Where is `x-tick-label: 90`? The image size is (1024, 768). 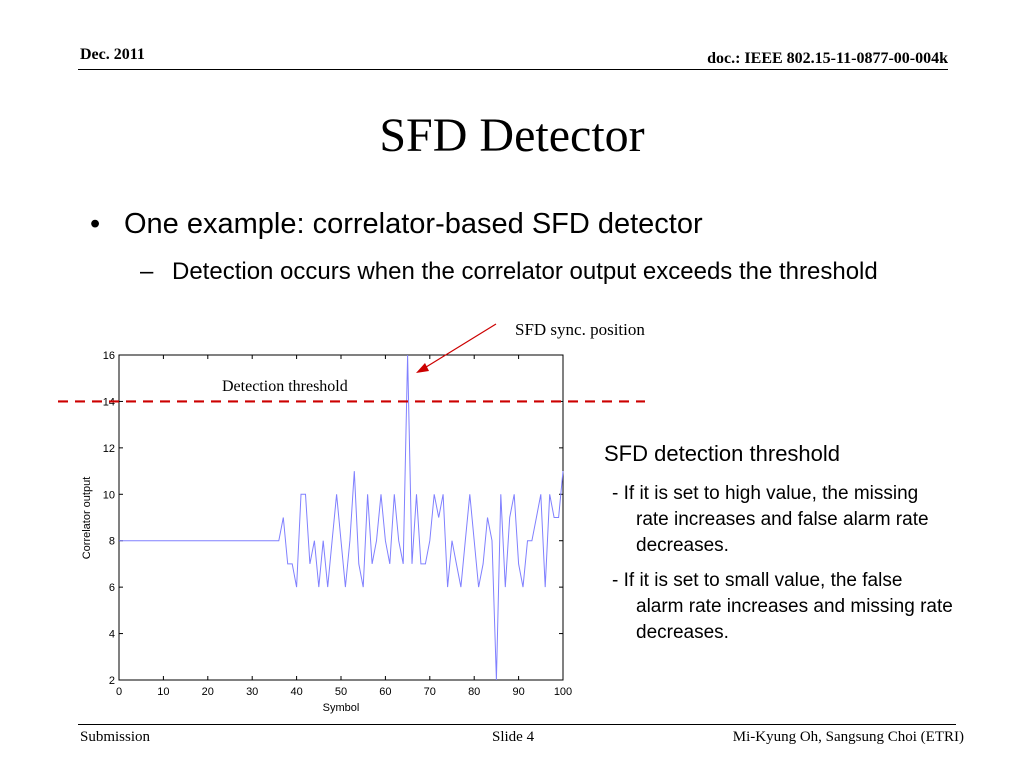
x-tick-label: 90 is located at coordinates (518, 692).